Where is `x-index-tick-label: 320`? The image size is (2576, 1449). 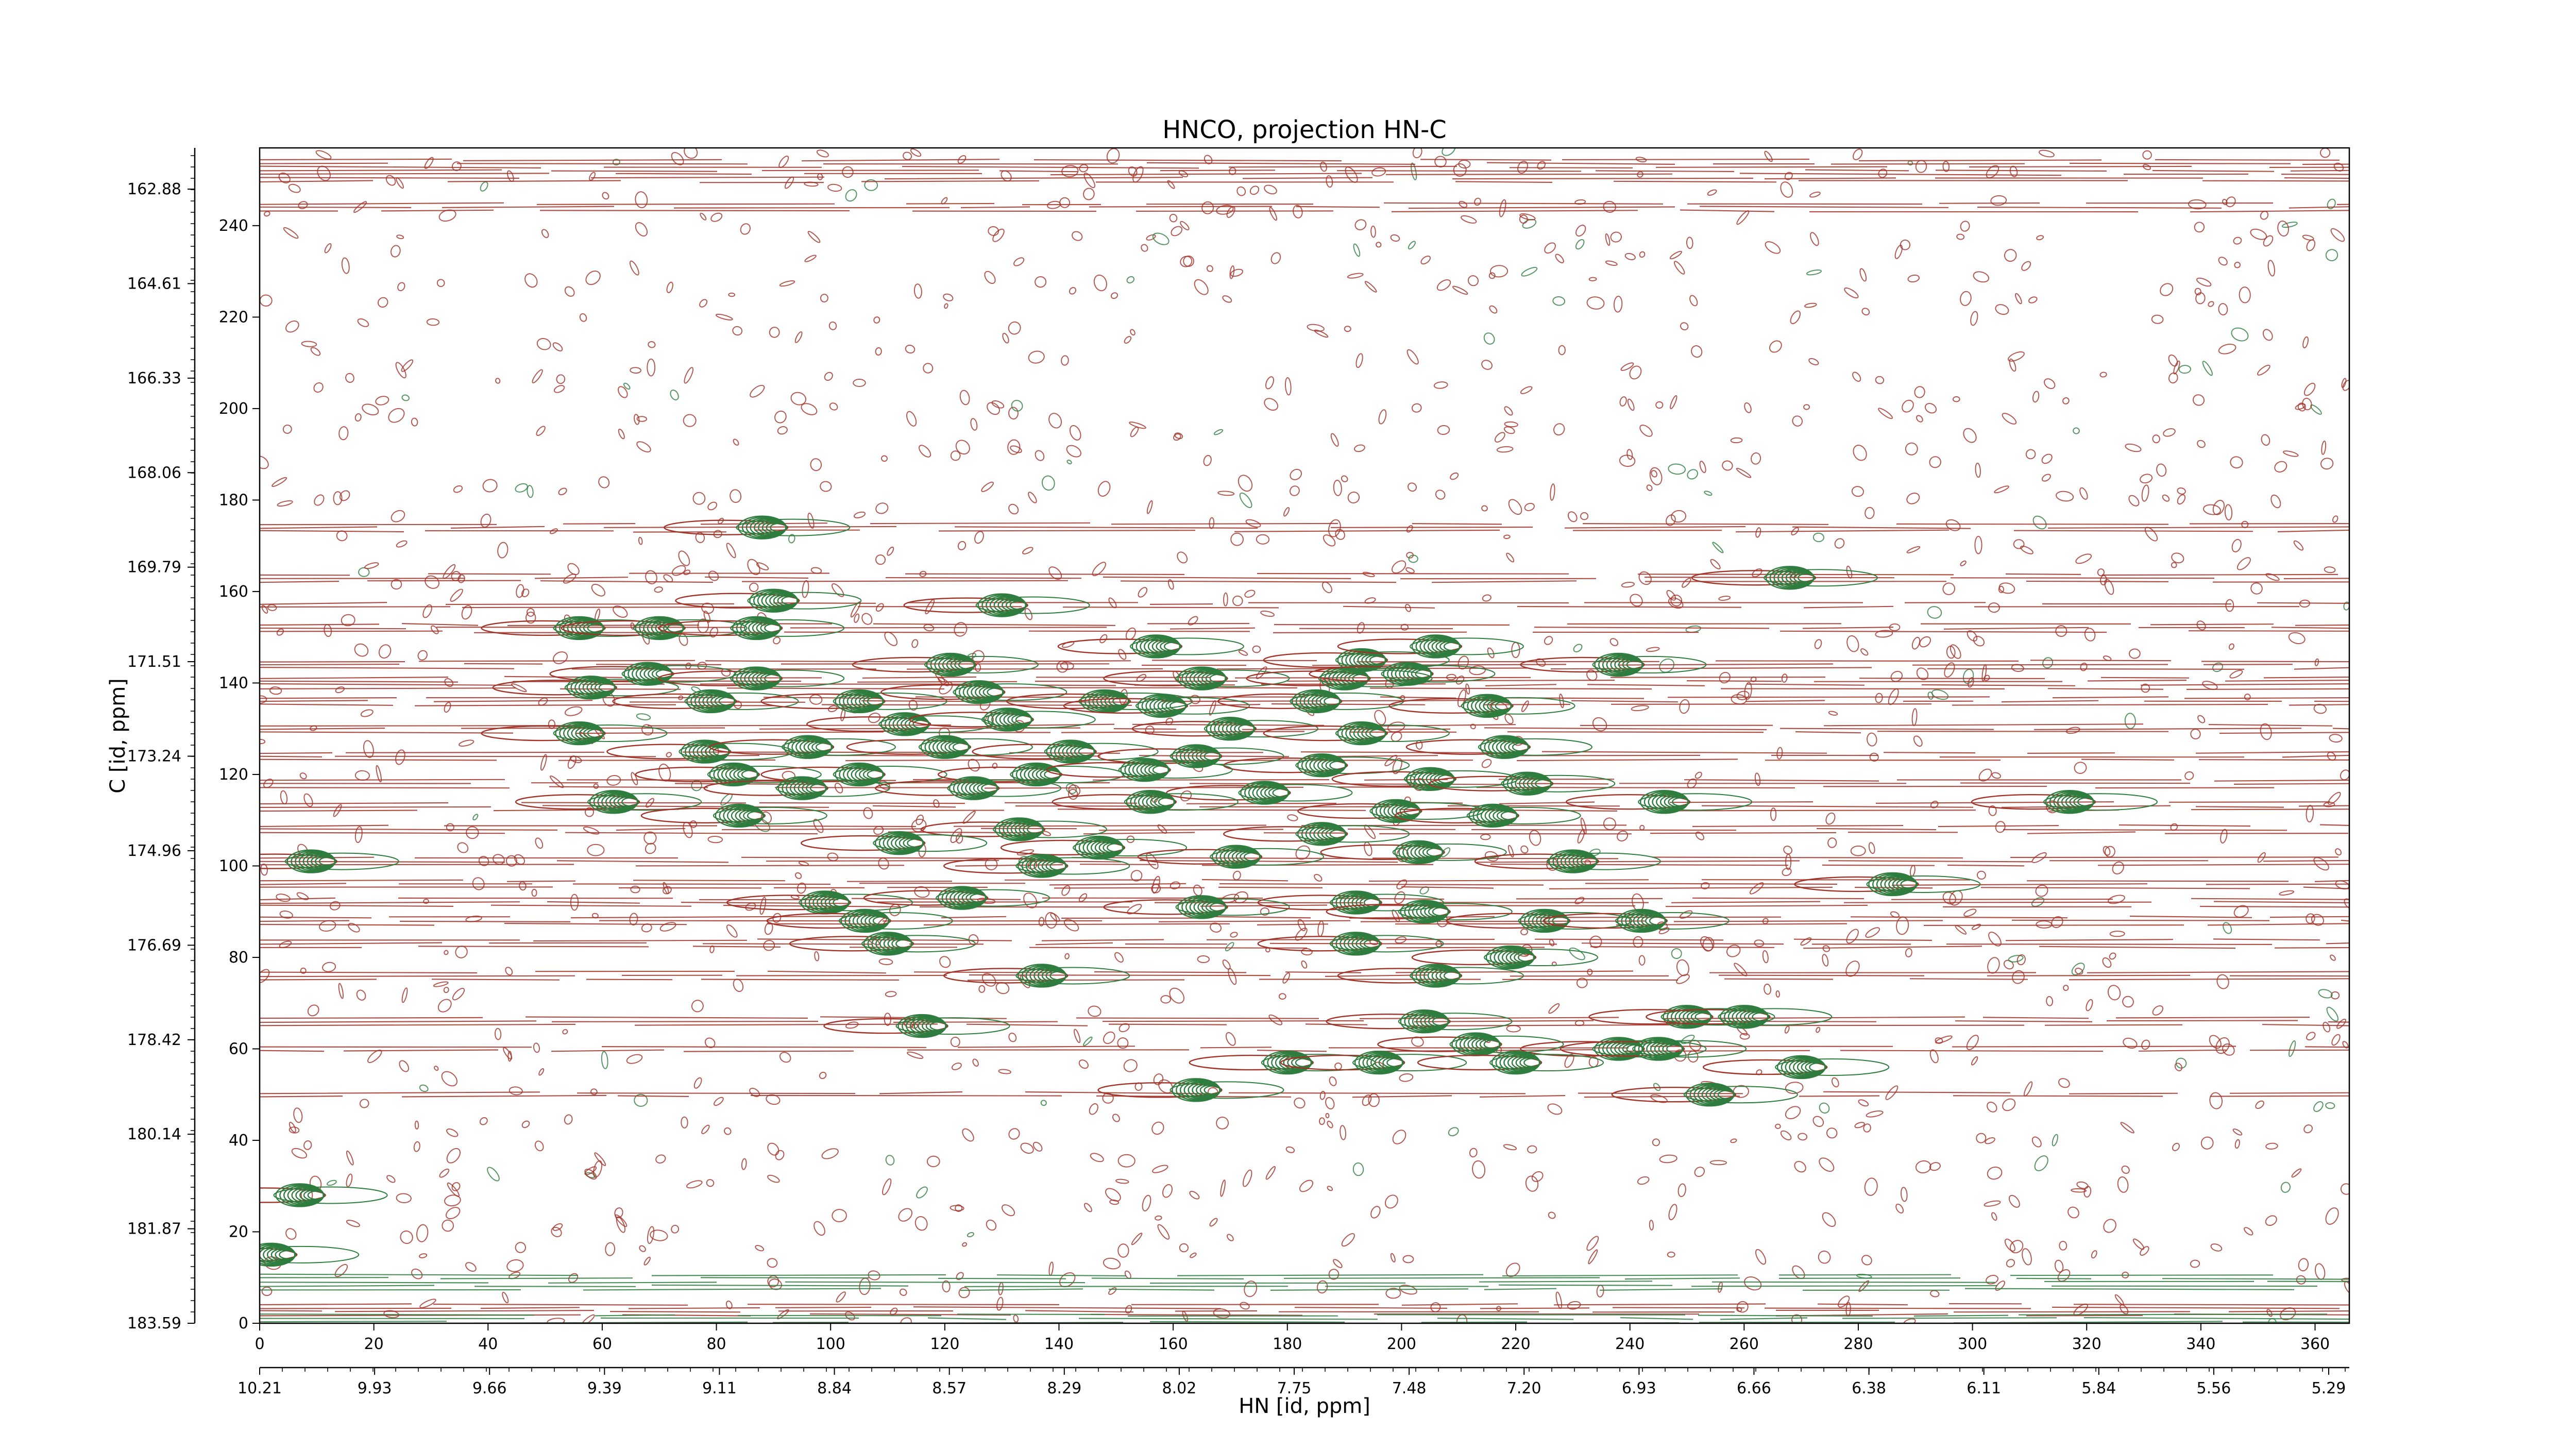 x-index-tick-label: 320 is located at coordinates (2087, 1344).